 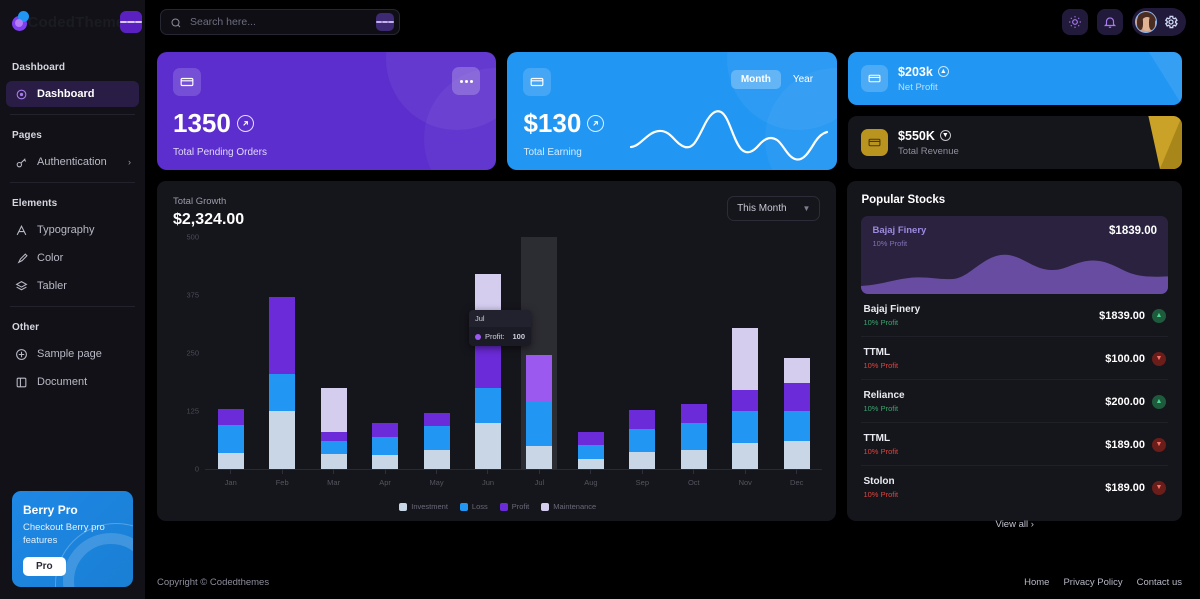 What do you see at coordinates (478, 336) in the screenshot?
I see `tooltip-series-color-dot` at bounding box center [478, 336].